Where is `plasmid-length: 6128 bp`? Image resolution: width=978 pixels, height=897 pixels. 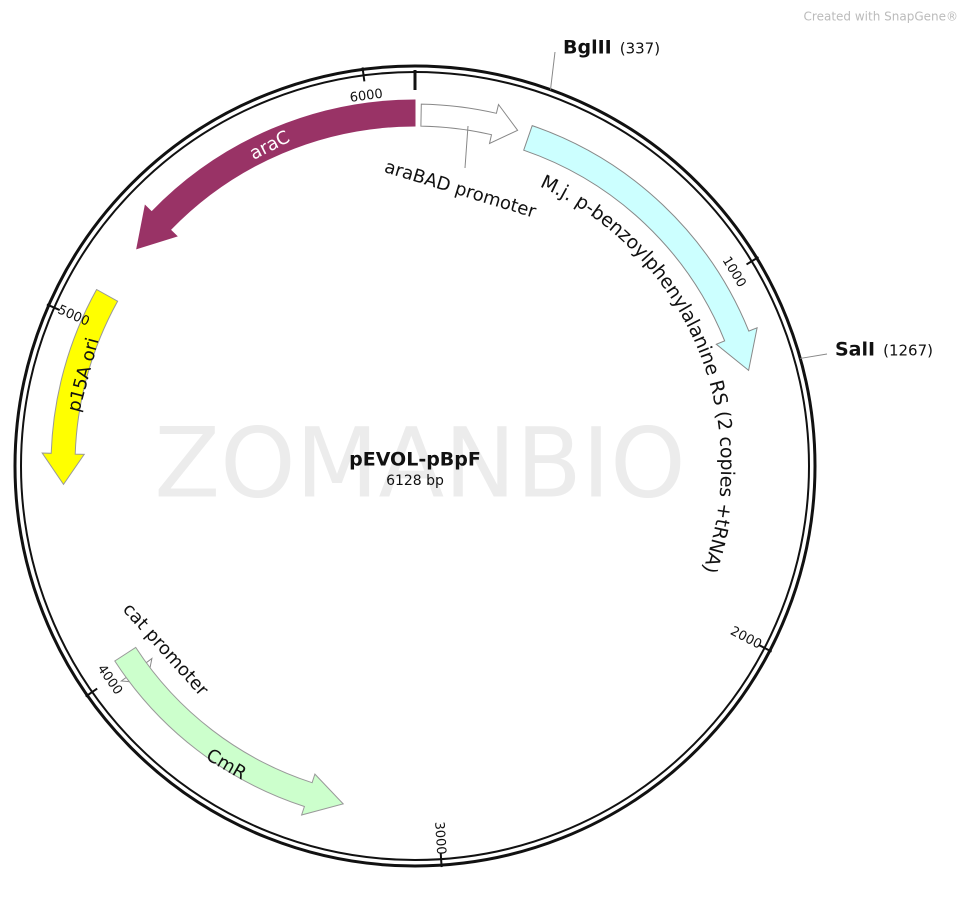
plasmid-length: 6128 bp is located at coordinates (415, 481).